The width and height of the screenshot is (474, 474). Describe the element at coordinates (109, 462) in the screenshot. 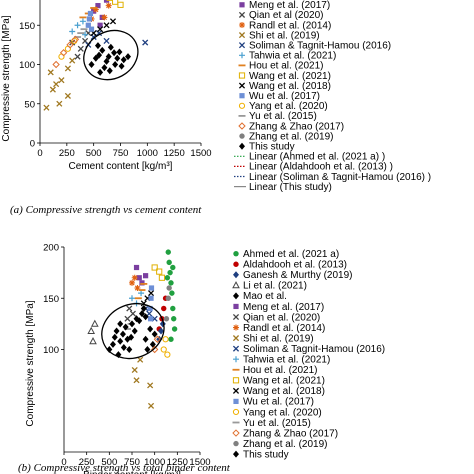

I see `x-tick-label: 500` at that location.